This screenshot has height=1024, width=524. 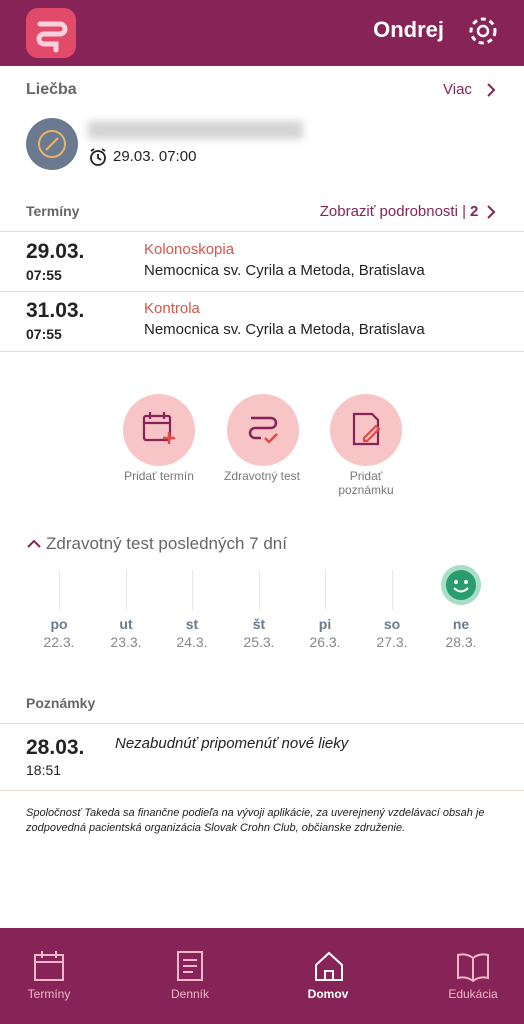 What do you see at coordinates (166, 543) in the screenshot?
I see `section-title: Zdravotný test posledných 7 dní` at bounding box center [166, 543].